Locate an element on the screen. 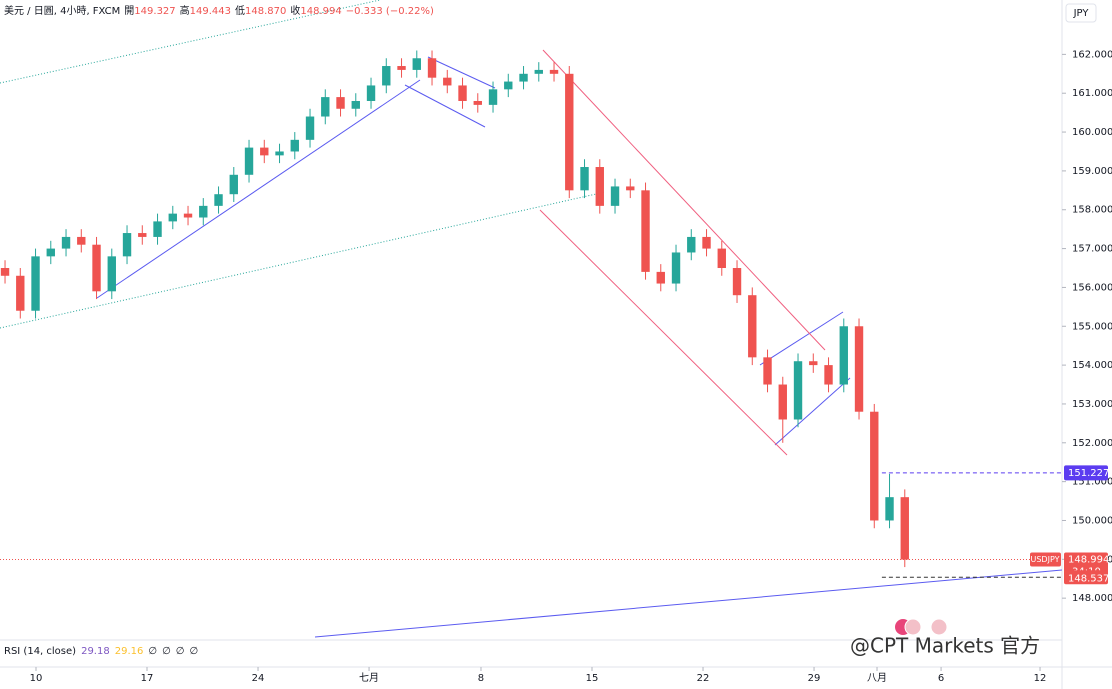 This screenshot has width=1112, height=689. x-tick-label: 10 is located at coordinates (36, 678).